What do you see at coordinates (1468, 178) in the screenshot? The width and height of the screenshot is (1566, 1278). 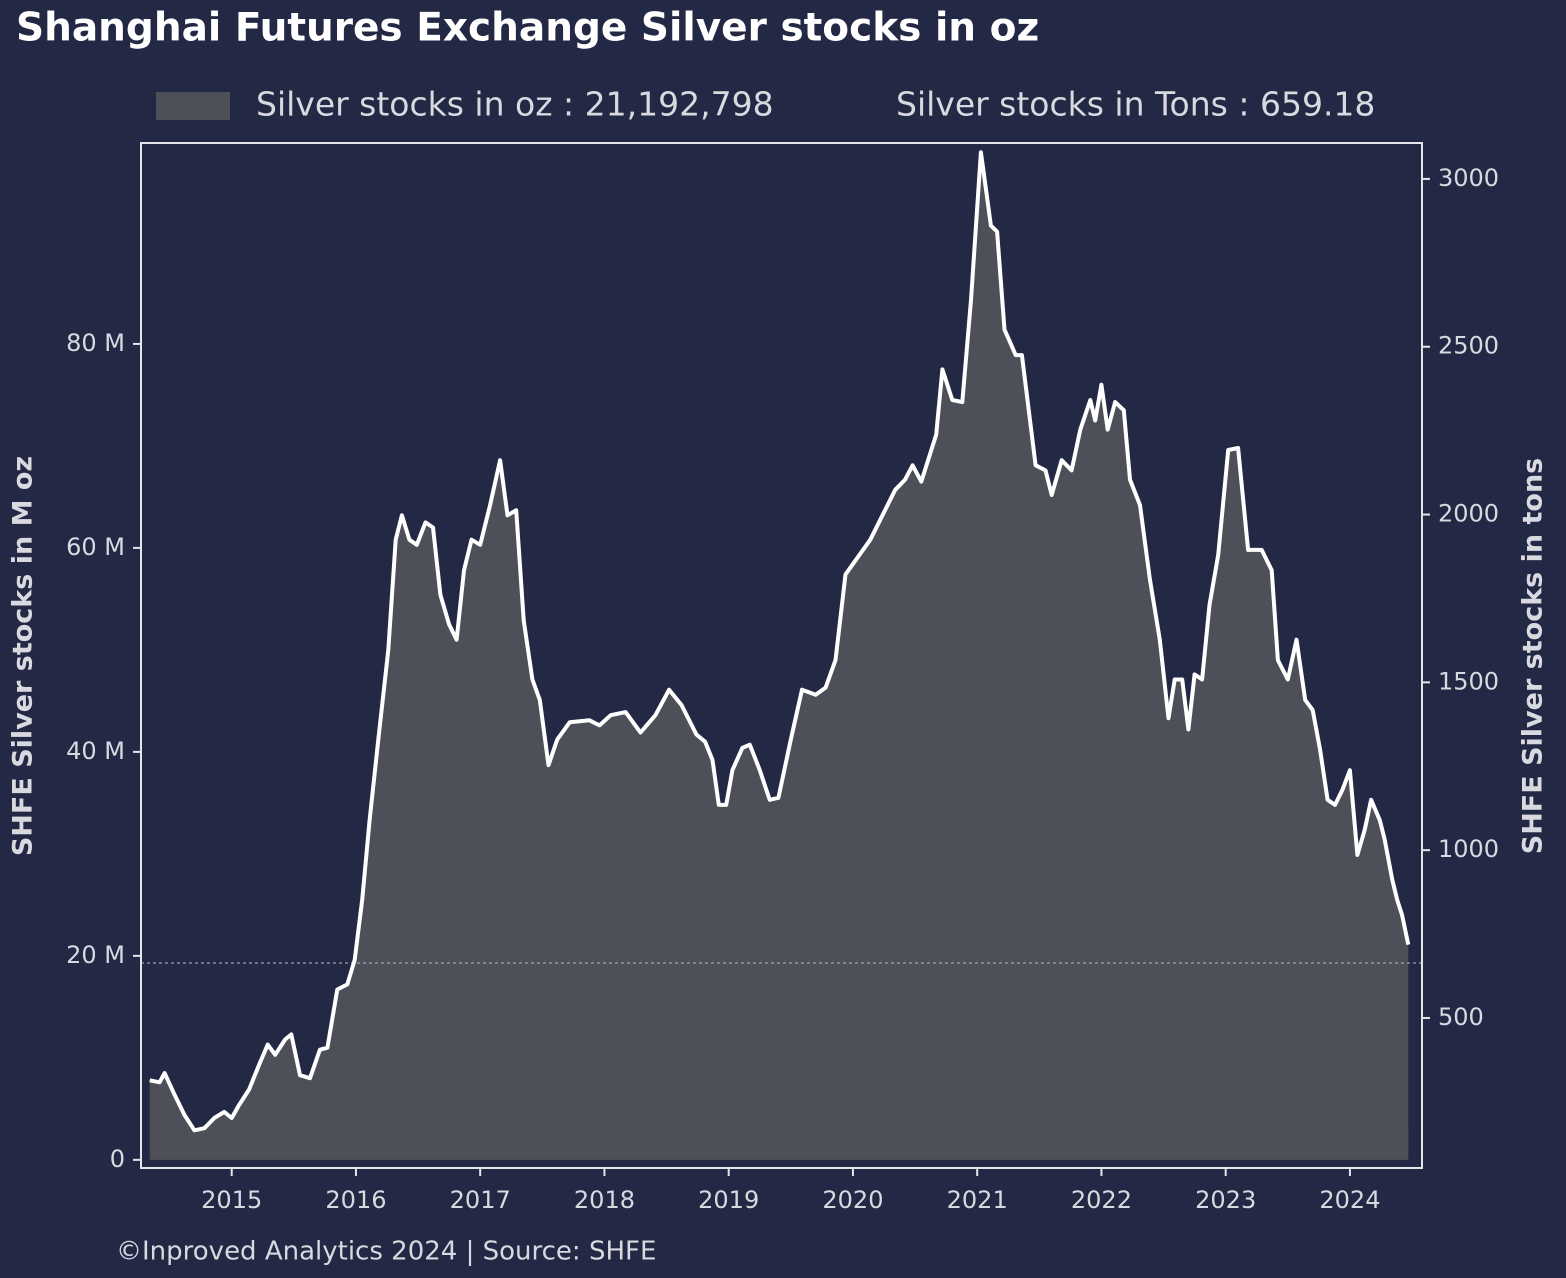 I see `y2-tick-label: 3000` at bounding box center [1468, 178].